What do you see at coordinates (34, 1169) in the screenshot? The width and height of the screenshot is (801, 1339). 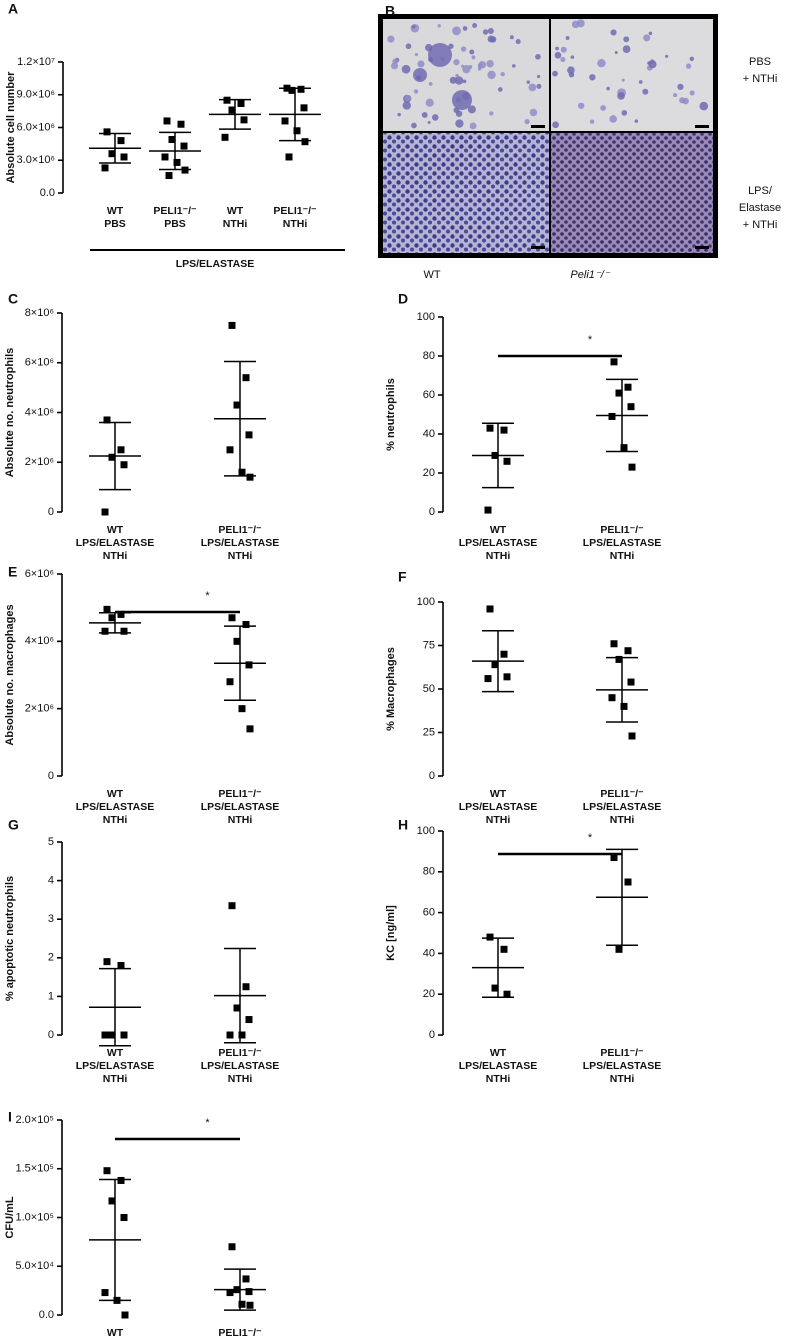 I see `y-tick-label: 1.5×10⁵` at bounding box center [34, 1169].